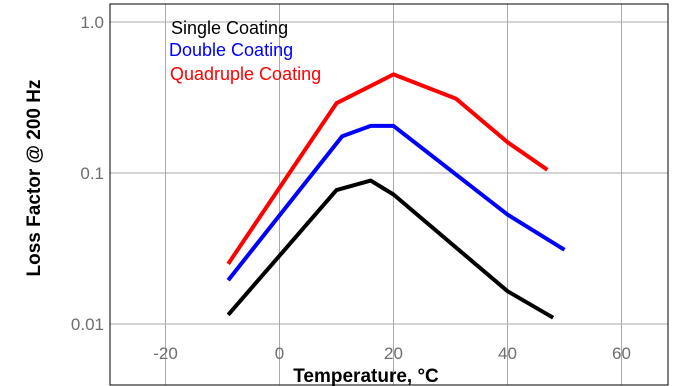 This screenshot has height=386, width=673. Describe the element at coordinates (366, 376) in the screenshot. I see `x-axis-title: Temperature, °C` at that location.